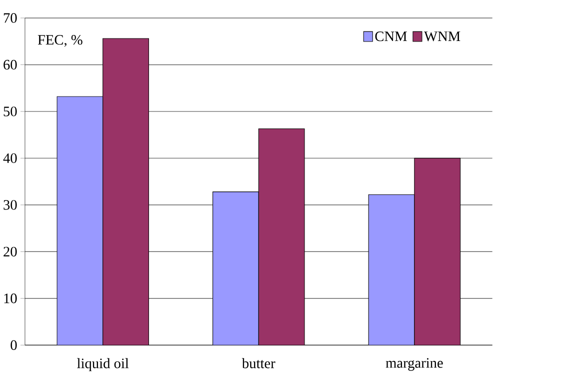 Image resolution: width=572 pixels, height=381 pixels. What do you see at coordinates (442, 37) in the screenshot?
I see `legend-label: WNM` at bounding box center [442, 37].